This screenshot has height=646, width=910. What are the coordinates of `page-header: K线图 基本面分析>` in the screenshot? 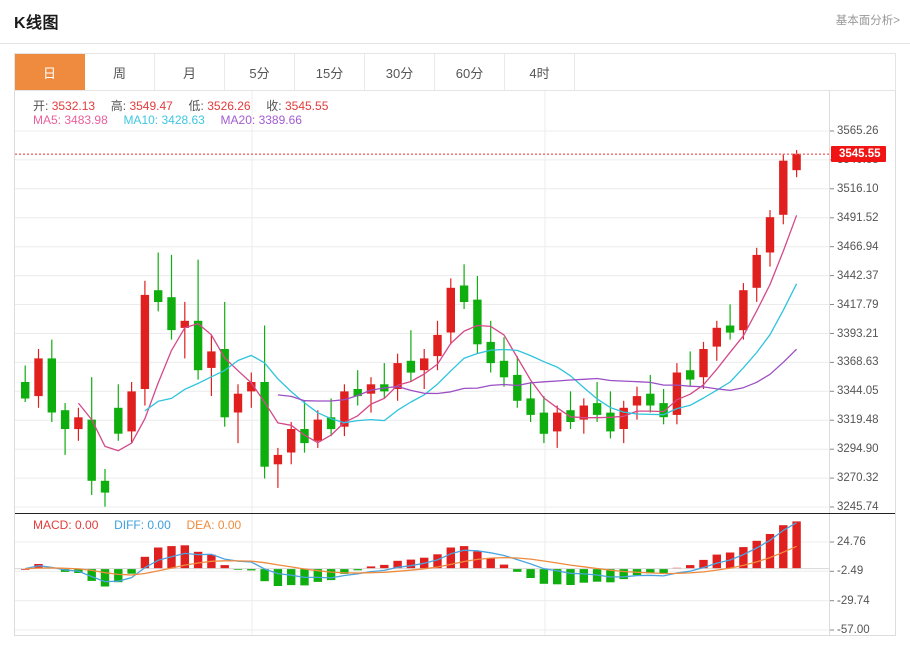 It's located at (455, 22).